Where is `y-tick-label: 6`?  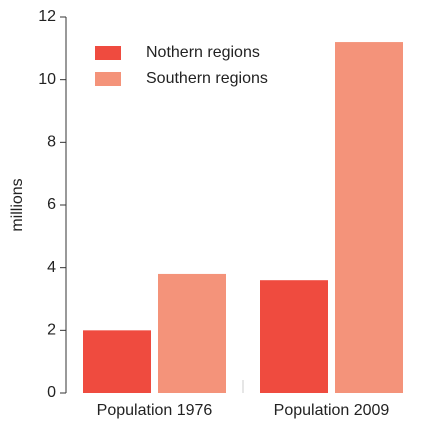
y-tick-label: 6 is located at coordinates (51, 204).